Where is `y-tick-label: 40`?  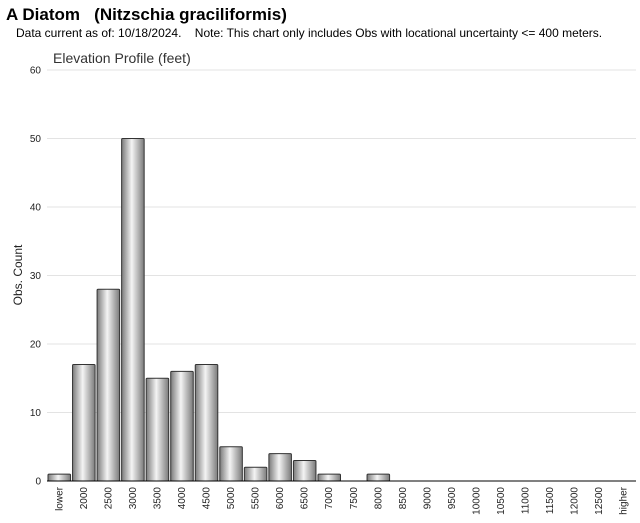
y-tick-label: 40 is located at coordinates (36, 208).